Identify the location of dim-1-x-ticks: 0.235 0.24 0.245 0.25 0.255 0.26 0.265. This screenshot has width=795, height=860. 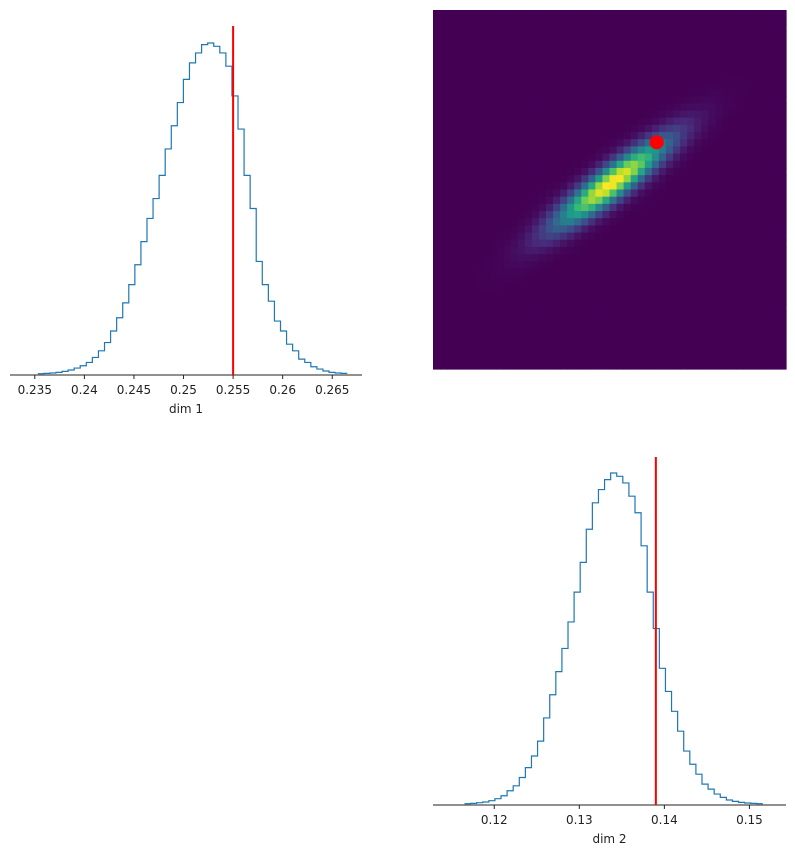
(183, 386).